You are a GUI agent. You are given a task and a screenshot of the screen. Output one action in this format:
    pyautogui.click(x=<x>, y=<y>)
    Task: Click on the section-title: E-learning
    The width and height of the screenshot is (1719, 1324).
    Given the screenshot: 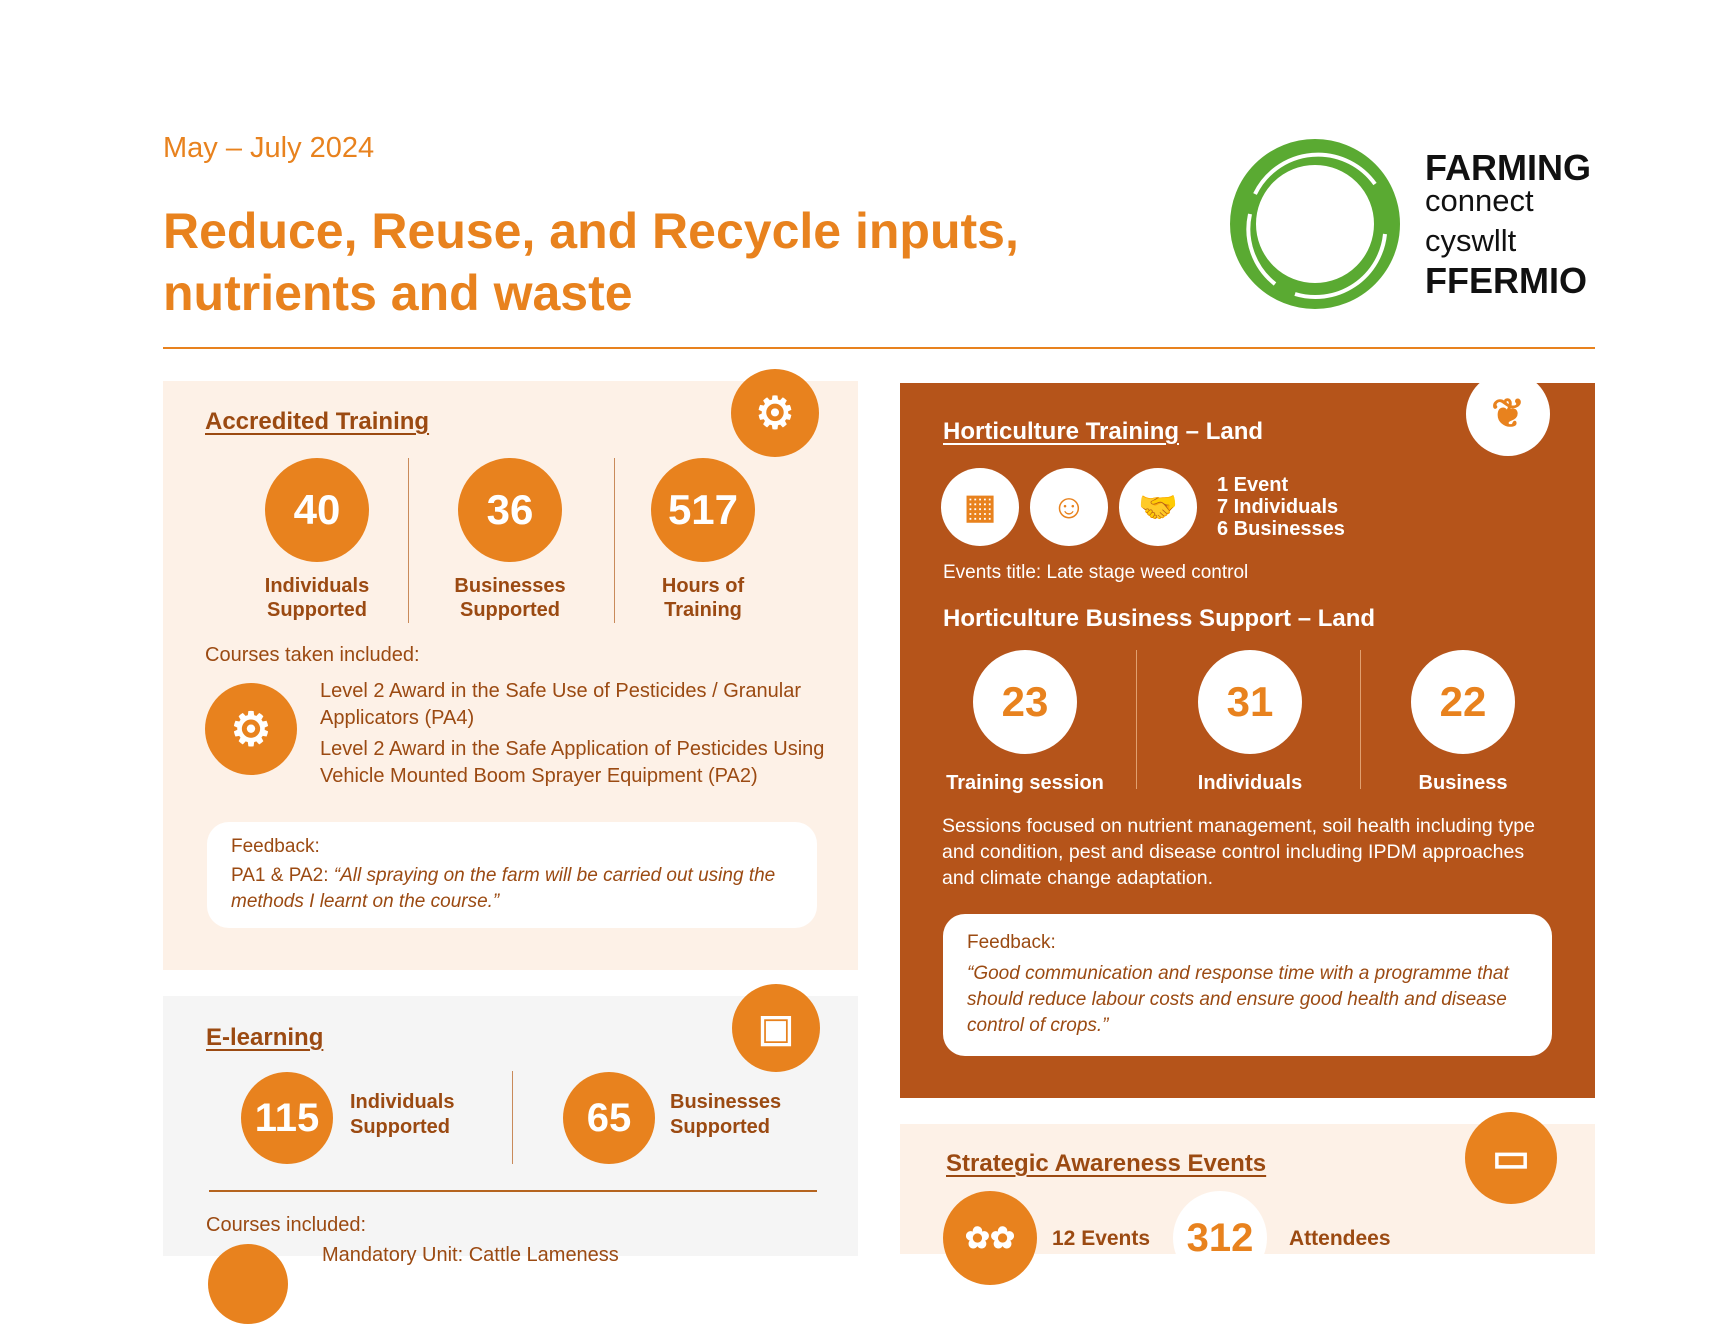 What is the action you would take?
    pyautogui.click(x=265, y=1037)
    